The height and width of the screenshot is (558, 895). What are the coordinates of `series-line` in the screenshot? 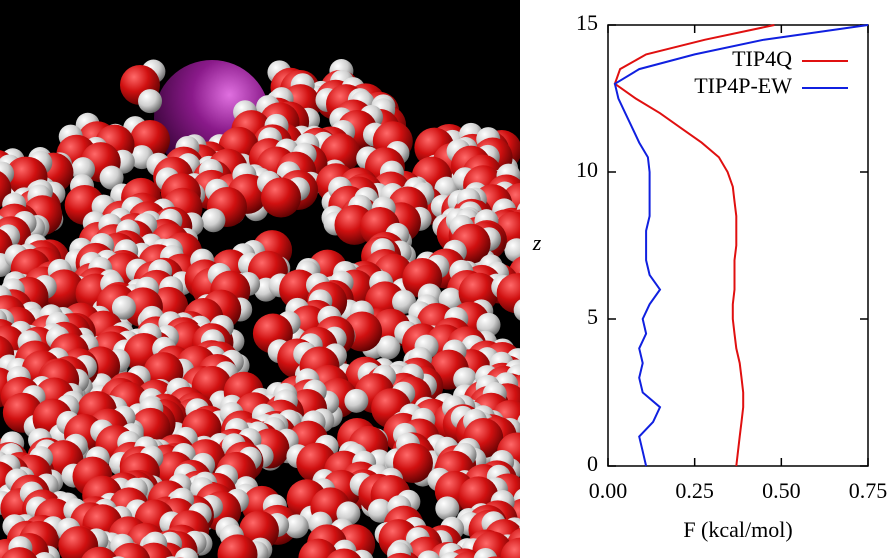 It's located at (694, 245).